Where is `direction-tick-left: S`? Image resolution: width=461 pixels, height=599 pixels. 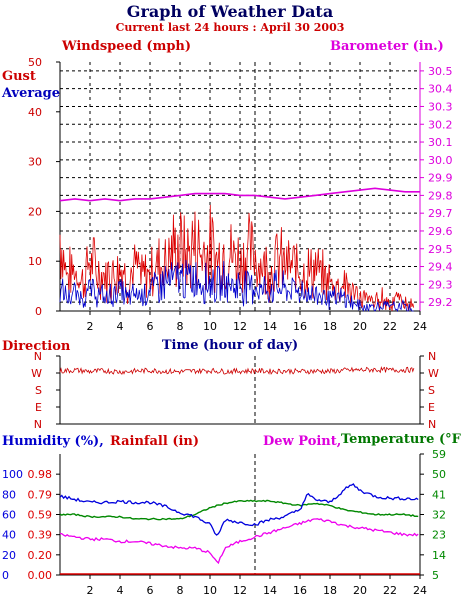
direction-tick-left: S is located at coordinates (38, 390).